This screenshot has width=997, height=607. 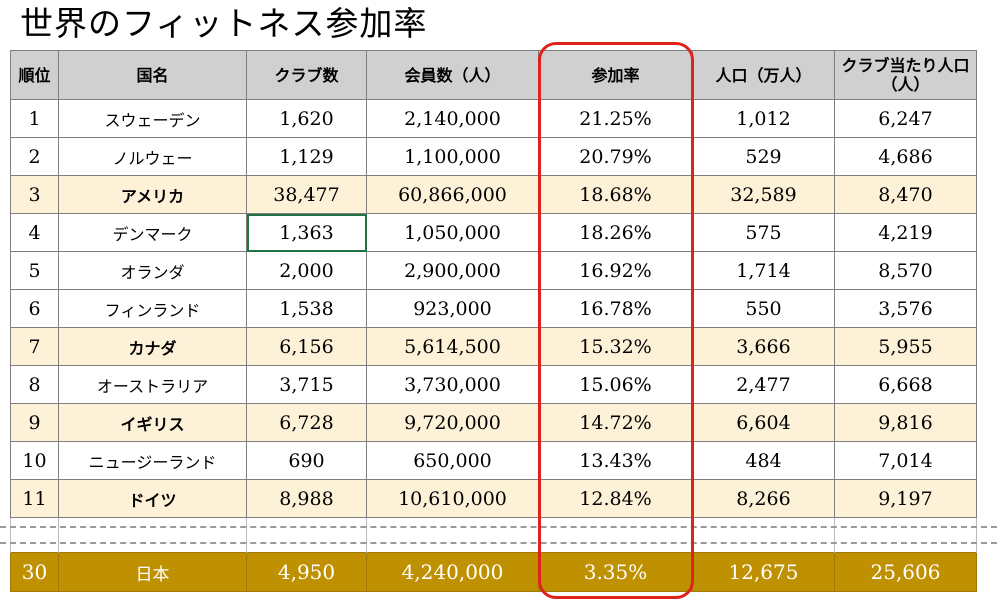 I want to click on cell-rate: 3.35%, so click(x=615, y=572).